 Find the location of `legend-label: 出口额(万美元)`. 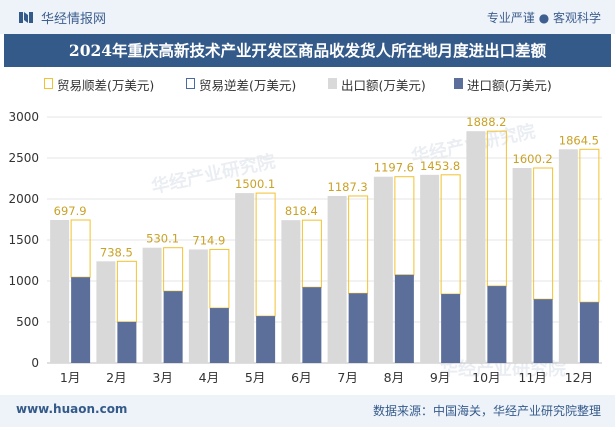

legend-label: 出口额(万美元) is located at coordinates (383, 85).